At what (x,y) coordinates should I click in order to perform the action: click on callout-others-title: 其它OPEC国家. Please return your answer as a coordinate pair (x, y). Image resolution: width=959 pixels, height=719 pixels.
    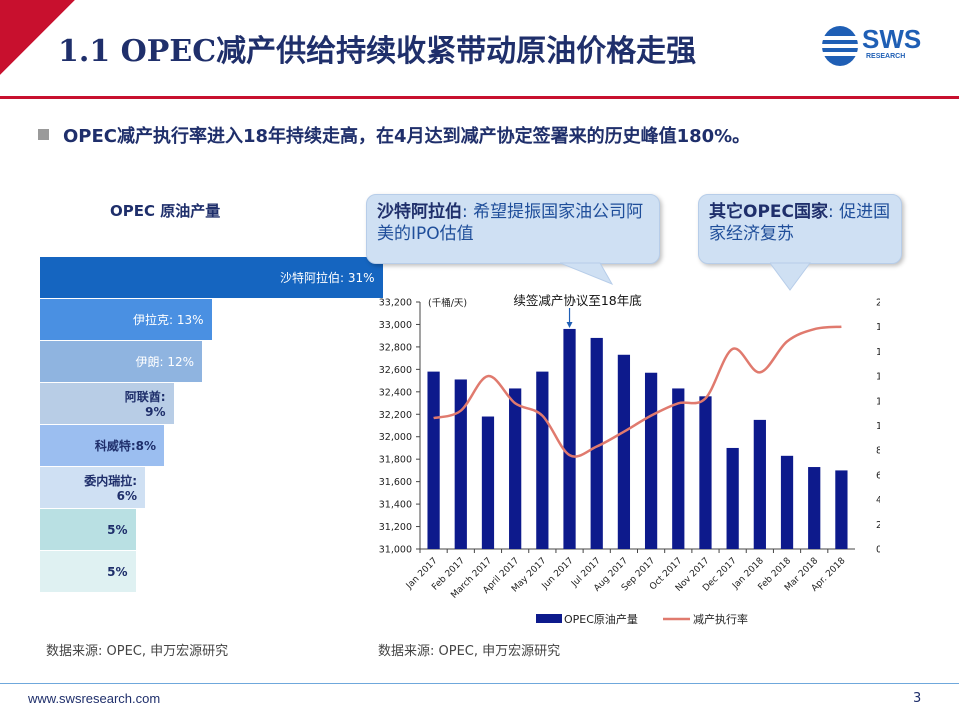
    Looking at the image, I should click on (768, 212).